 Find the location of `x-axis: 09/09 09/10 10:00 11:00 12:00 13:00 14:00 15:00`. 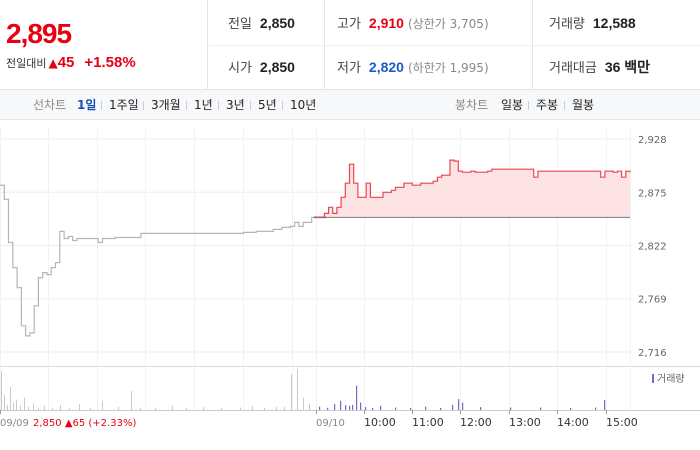

x-axis: 09/09 09/10 10:00 11:00 12:00 13:00 14:00 15:00 is located at coordinates (319, 419).